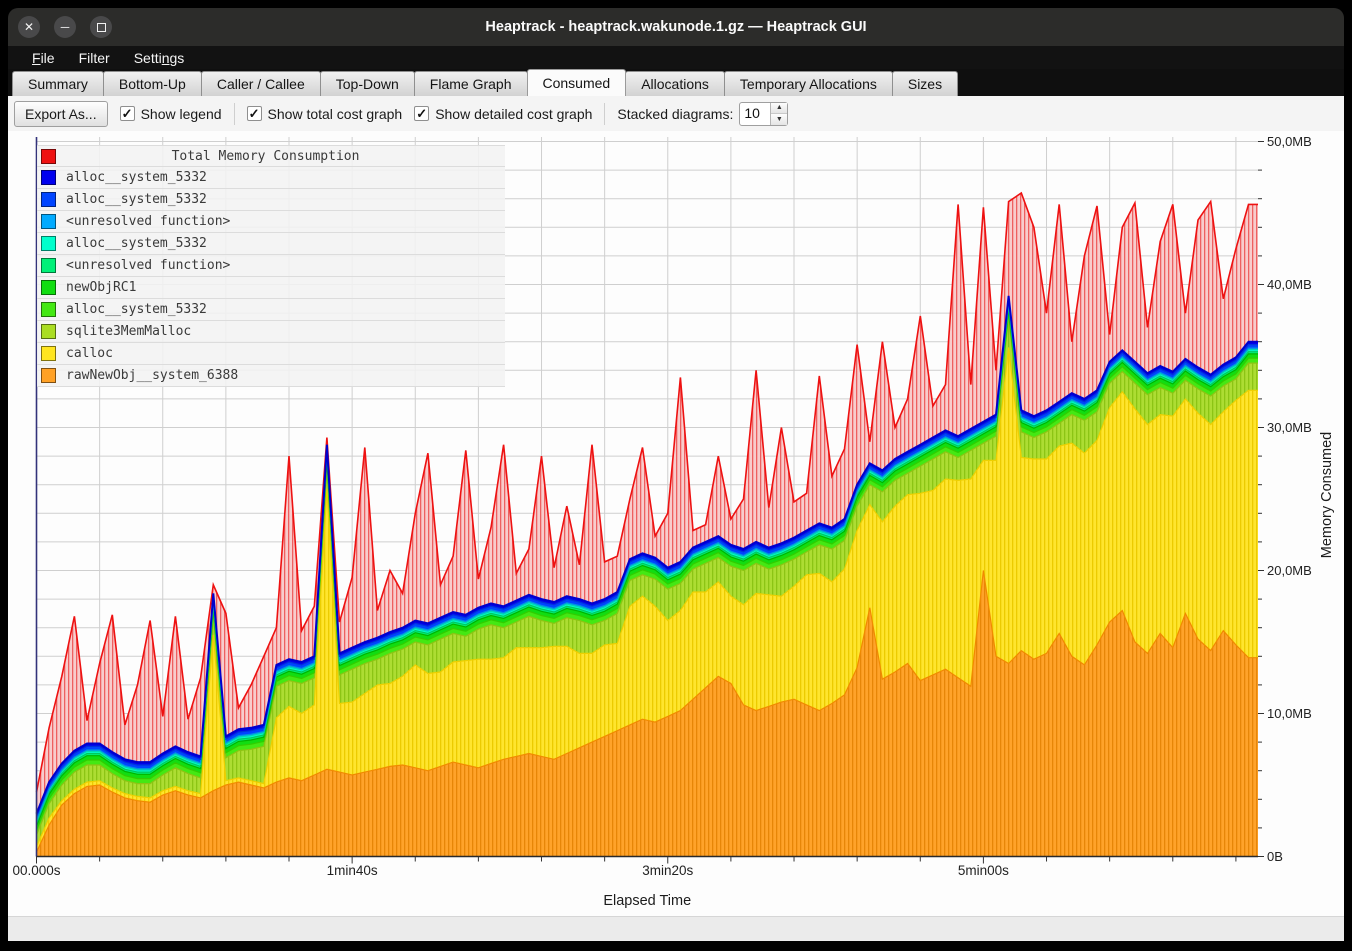 This screenshot has width=1352, height=951. I want to click on checkbox-label: Show total cost graph, so click(335, 113).